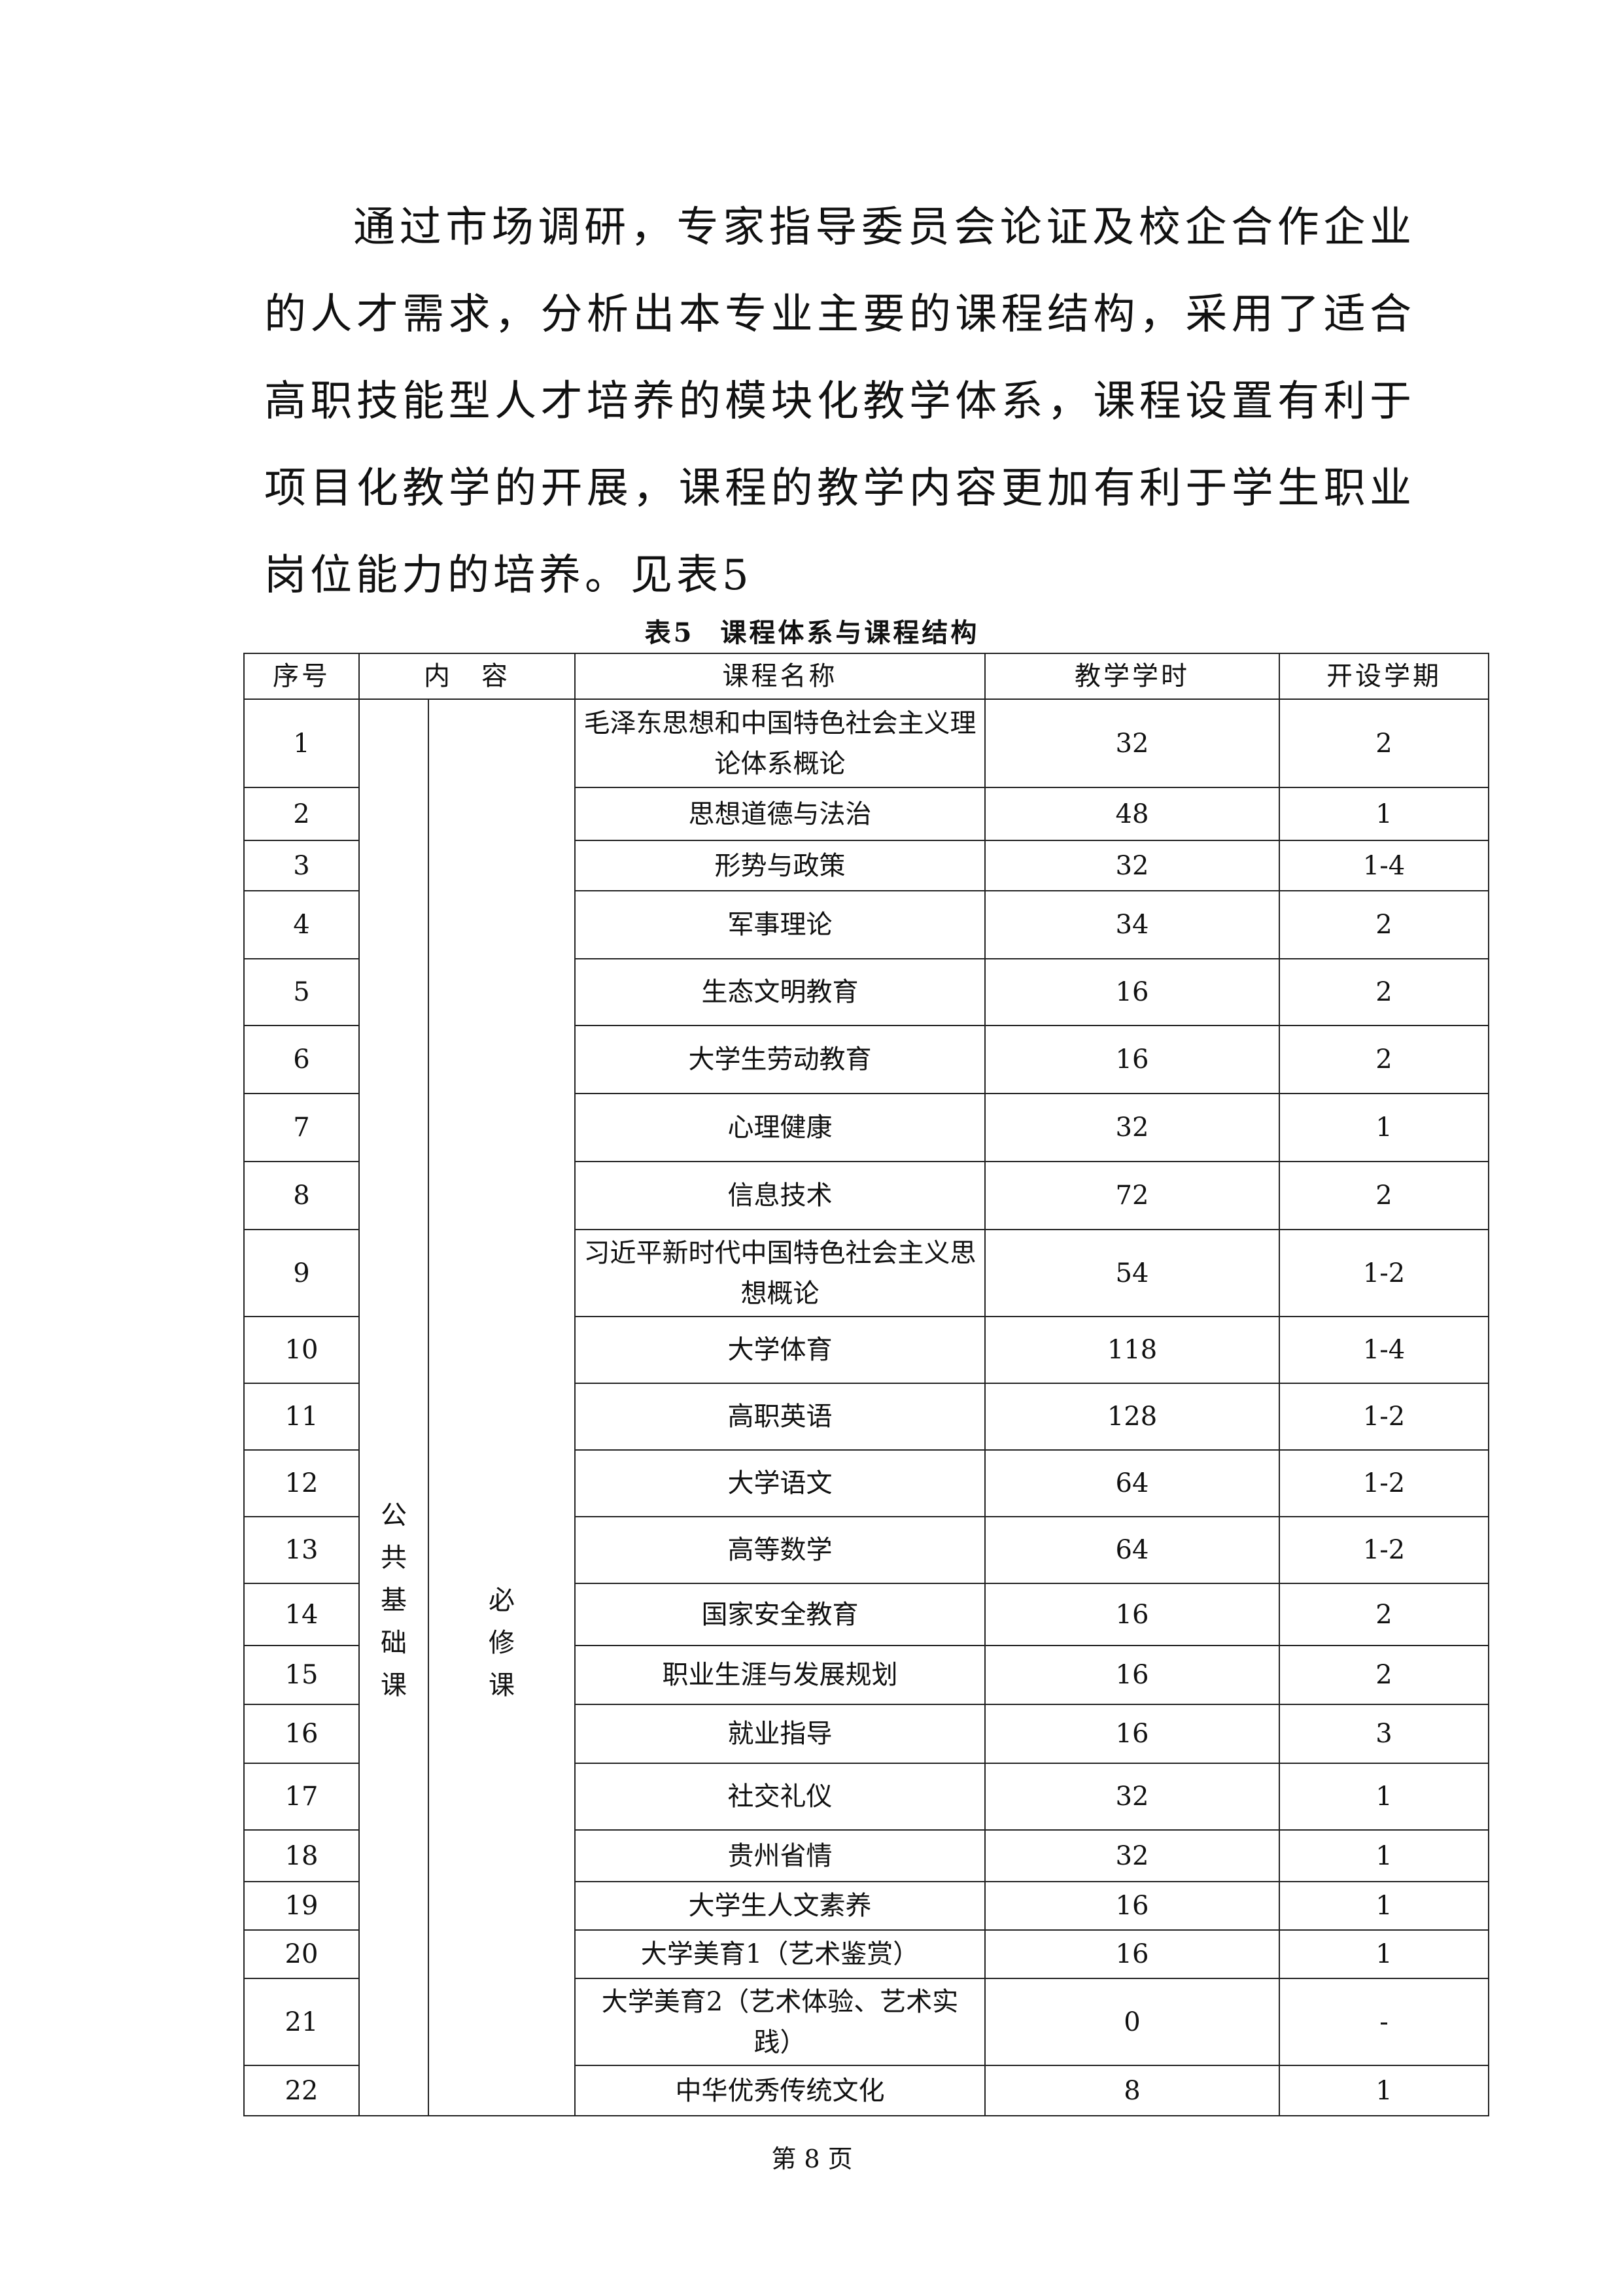  What do you see at coordinates (394, 1600) in the screenshot?
I see `category-label: 公共基础课` at bounding box center [394, 1600].